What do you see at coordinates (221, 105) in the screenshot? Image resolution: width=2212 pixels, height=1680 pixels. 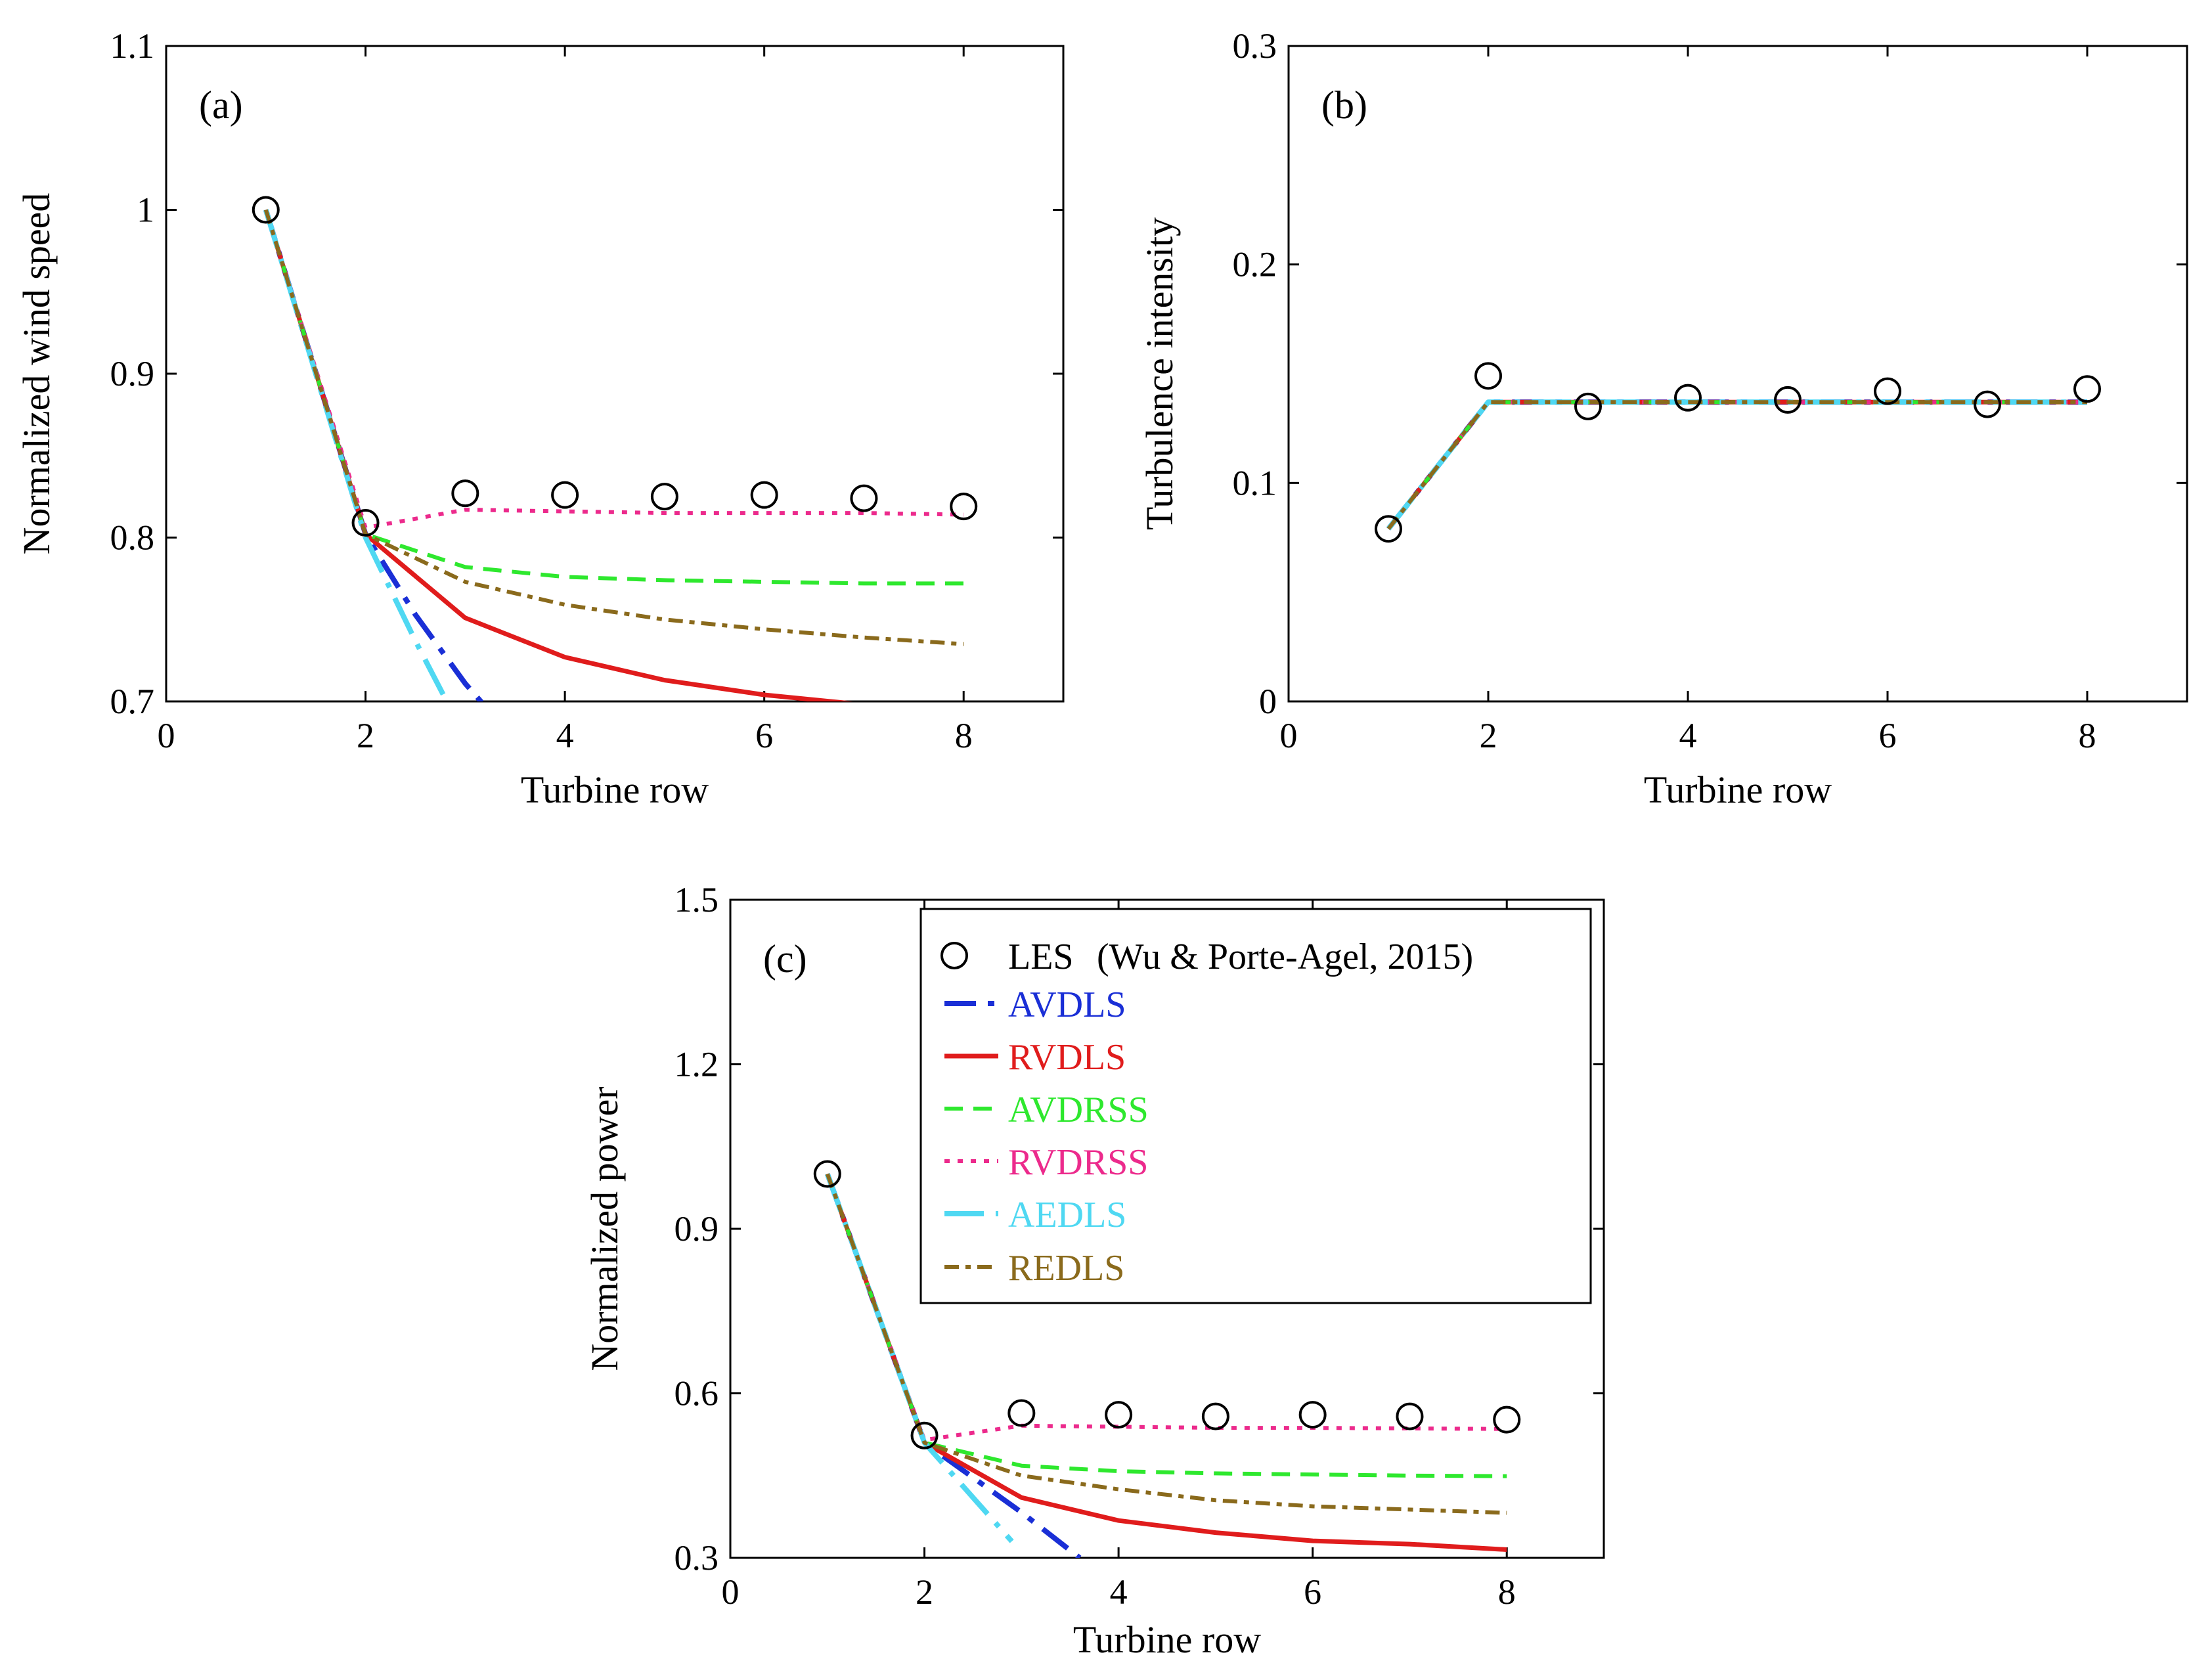 I see `panel-a-label: (a)` at bounding box center [221, 105].